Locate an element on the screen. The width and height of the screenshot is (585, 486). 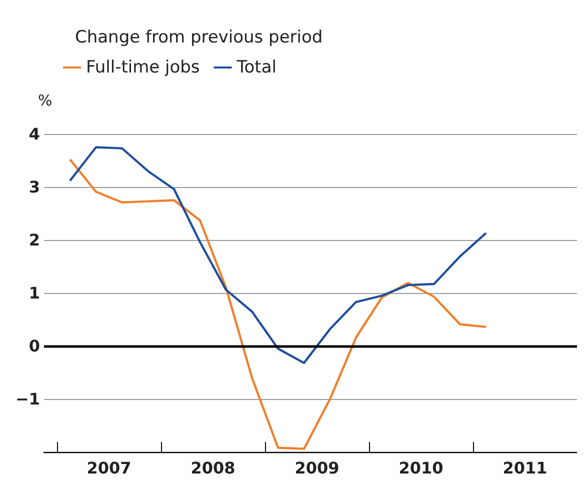
x-tick-label: 2010 is located at coordinates (421, 468).